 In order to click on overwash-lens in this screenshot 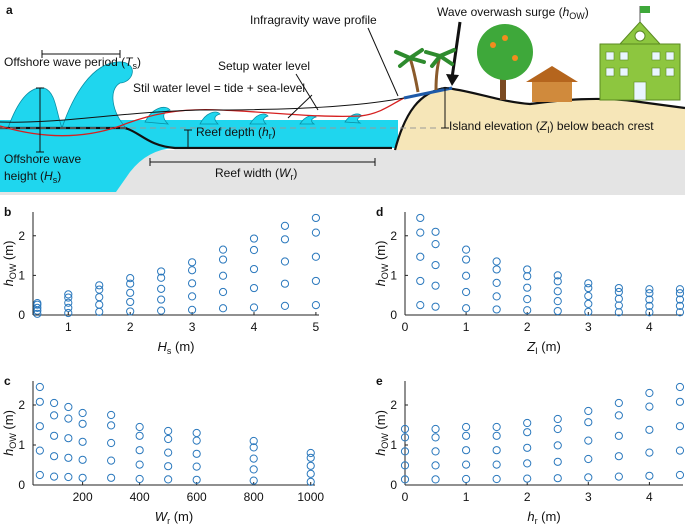, I will do `click(428, 93)`.